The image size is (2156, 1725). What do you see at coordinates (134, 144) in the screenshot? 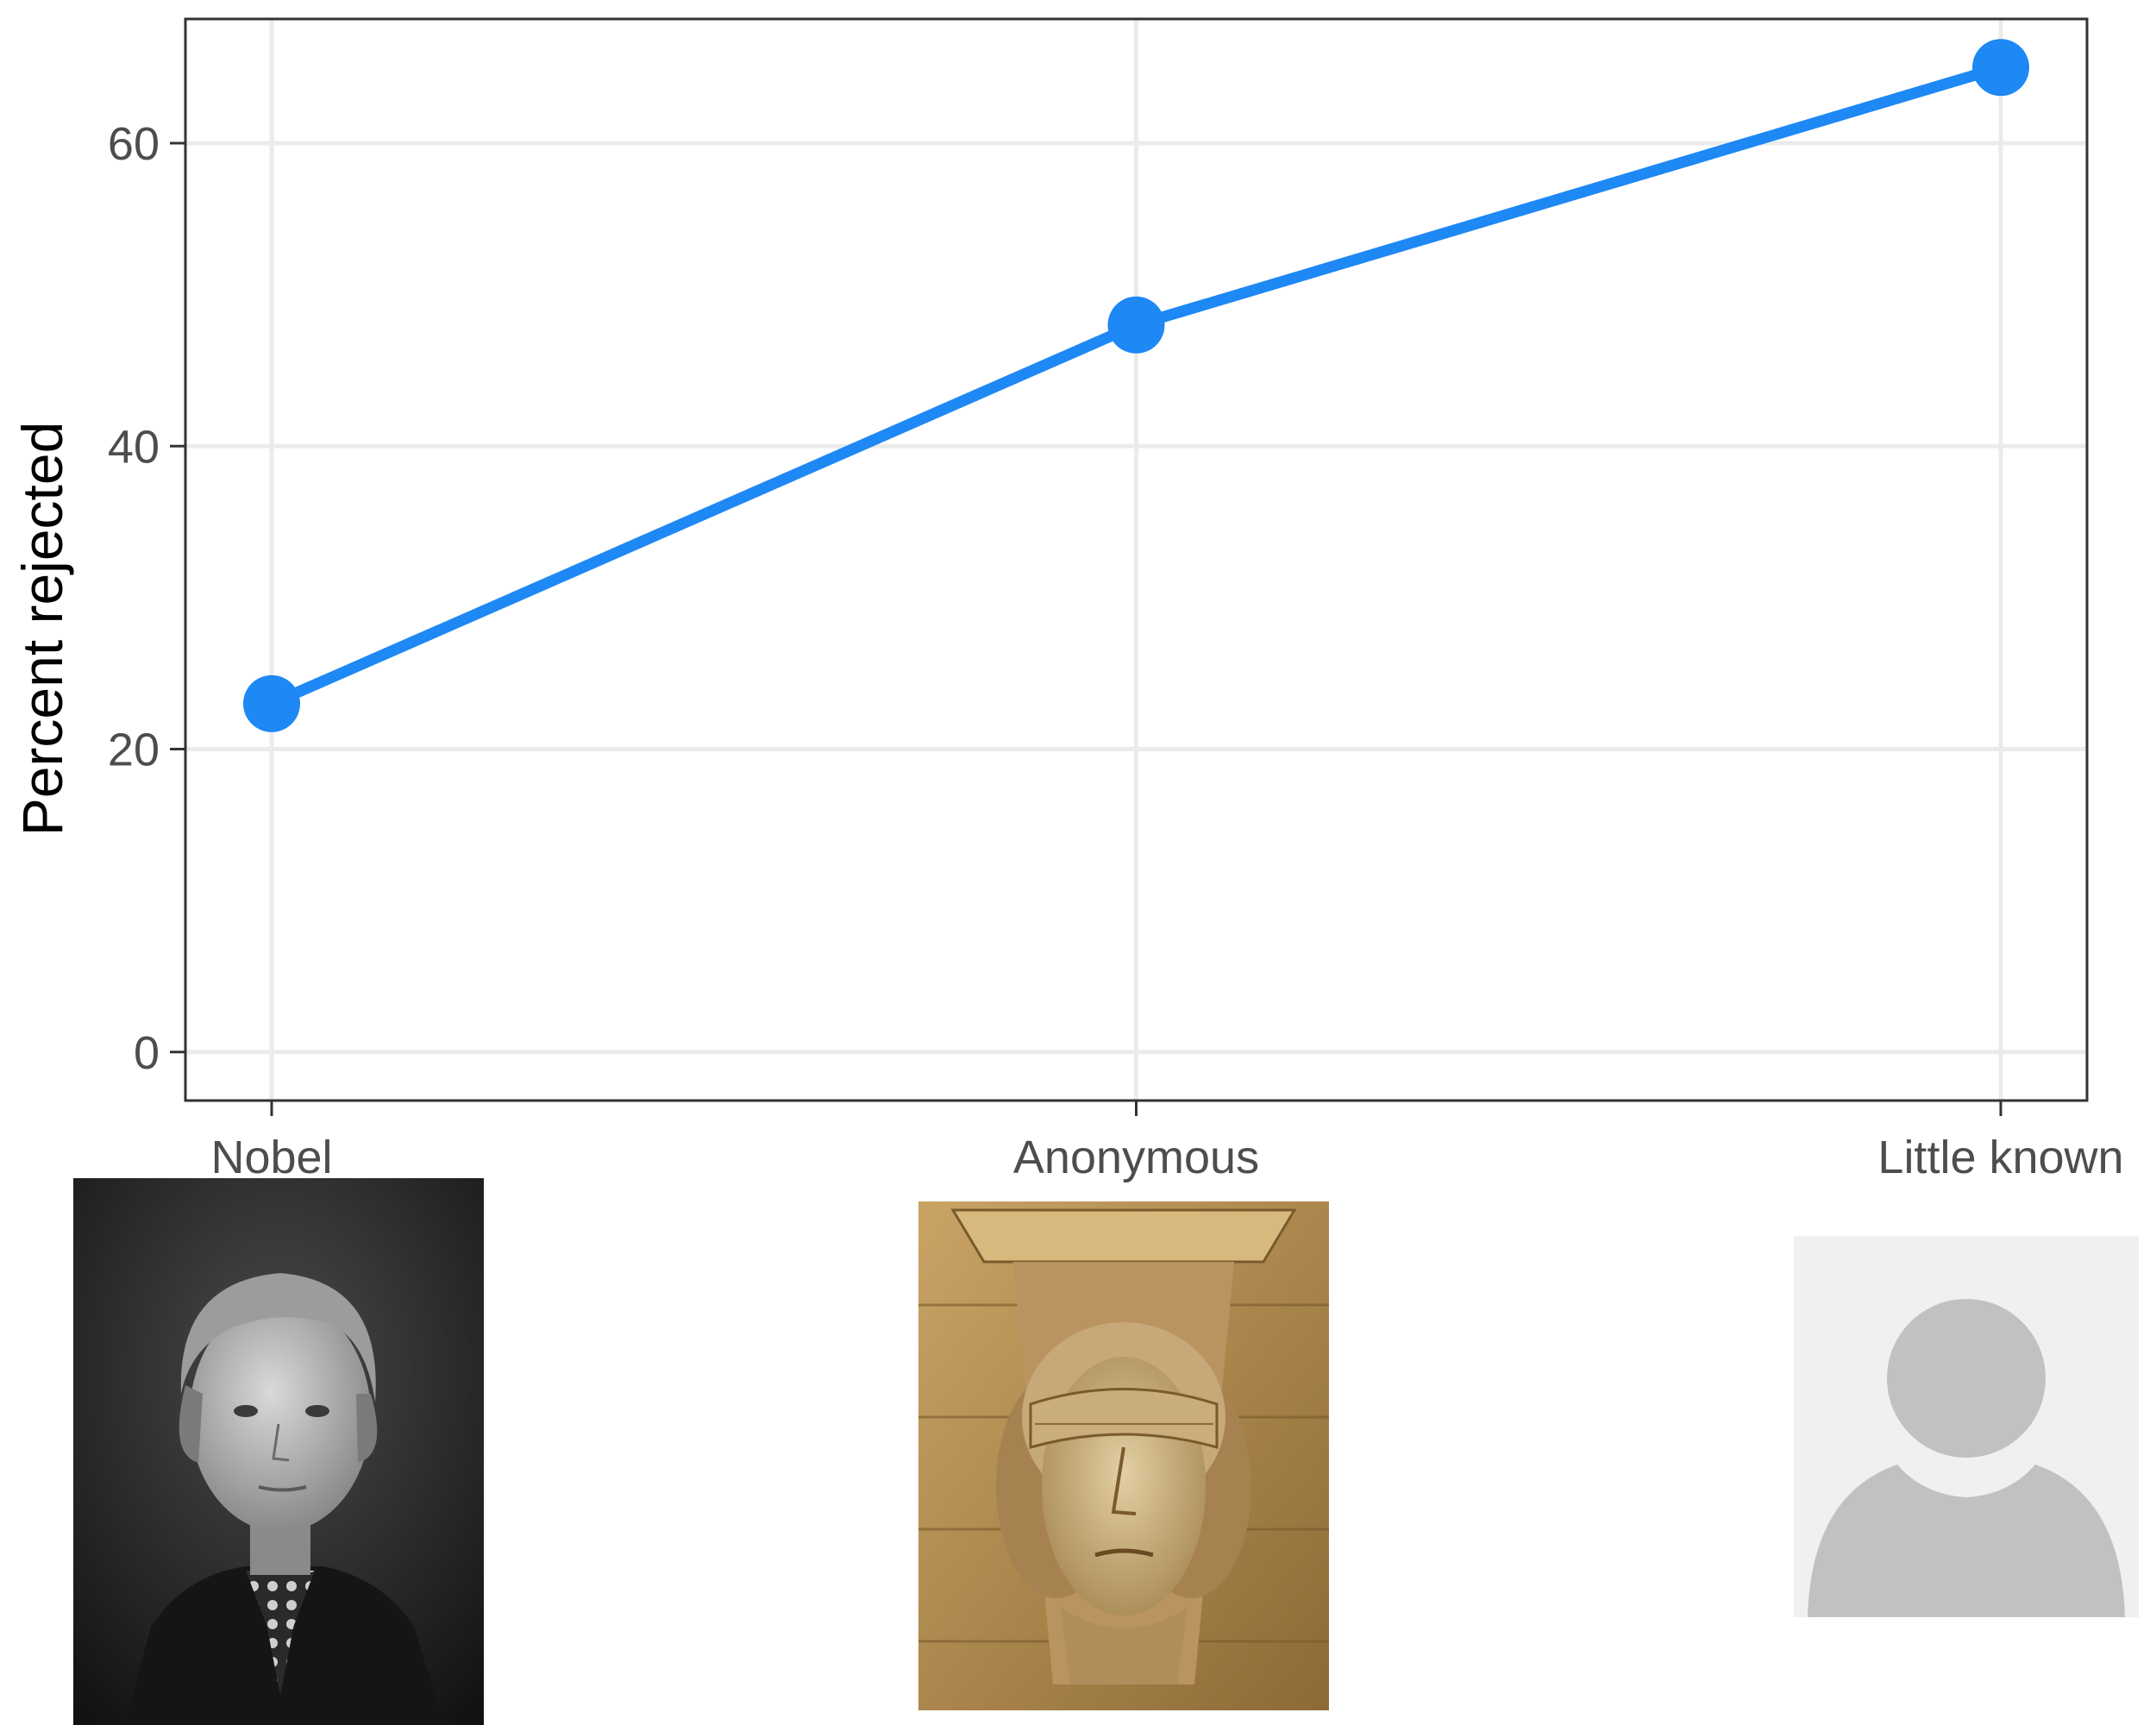
I see `y-tick-label: 60` at bounding box center [134, 144].